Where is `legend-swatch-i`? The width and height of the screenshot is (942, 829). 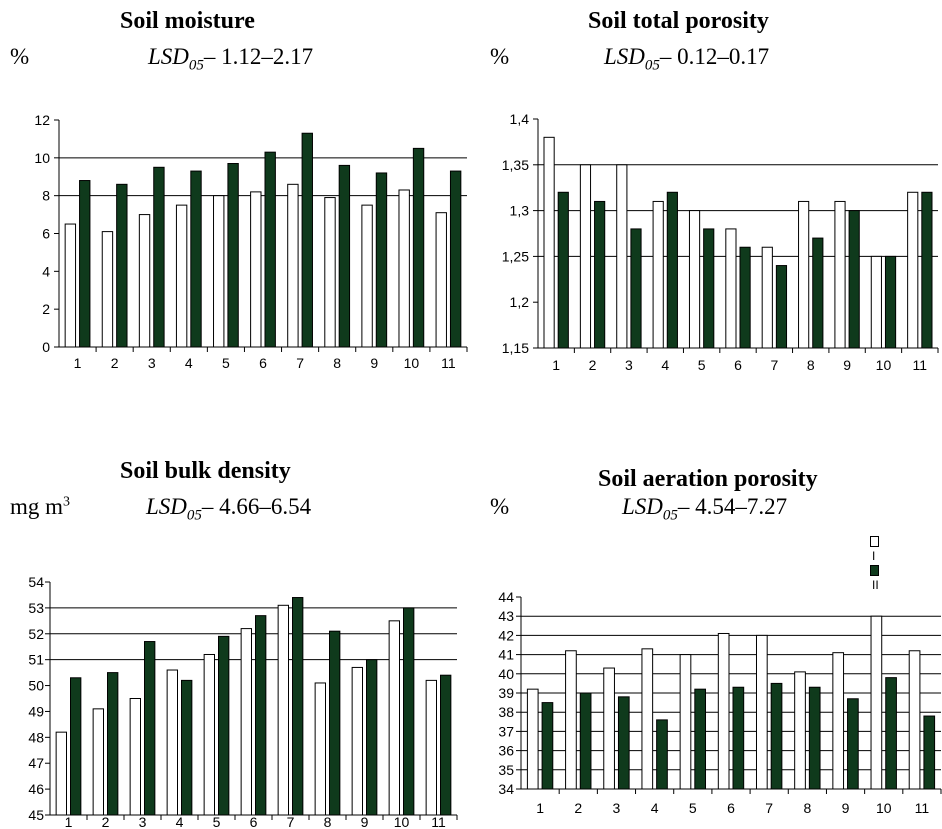 legend-swatch-i is located at coordinates (874, 542).